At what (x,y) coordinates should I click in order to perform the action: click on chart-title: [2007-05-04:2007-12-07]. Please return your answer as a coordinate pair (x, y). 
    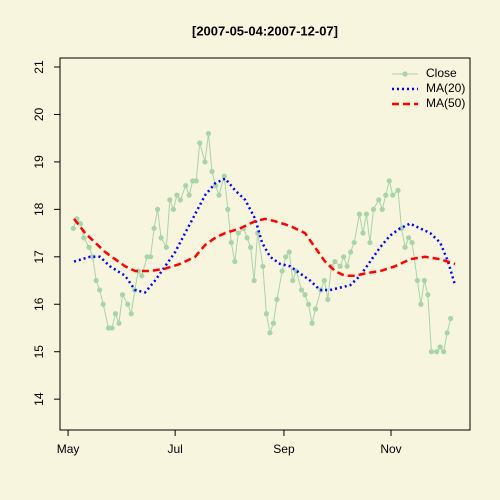
    Looking at the image, I should click on (265, 30).